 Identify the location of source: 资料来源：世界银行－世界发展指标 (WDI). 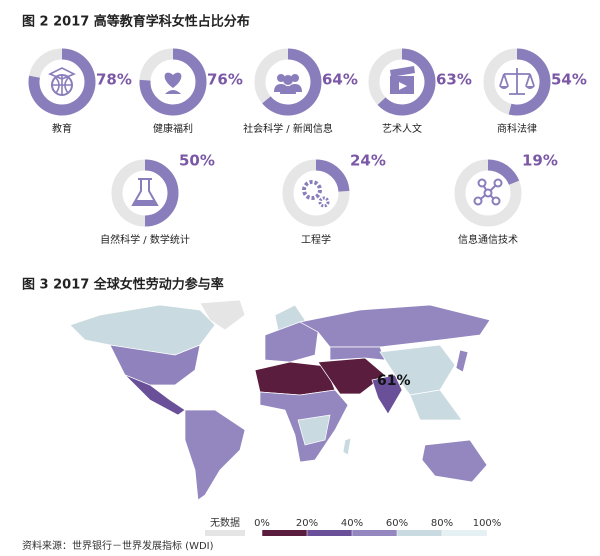
(118, 545).